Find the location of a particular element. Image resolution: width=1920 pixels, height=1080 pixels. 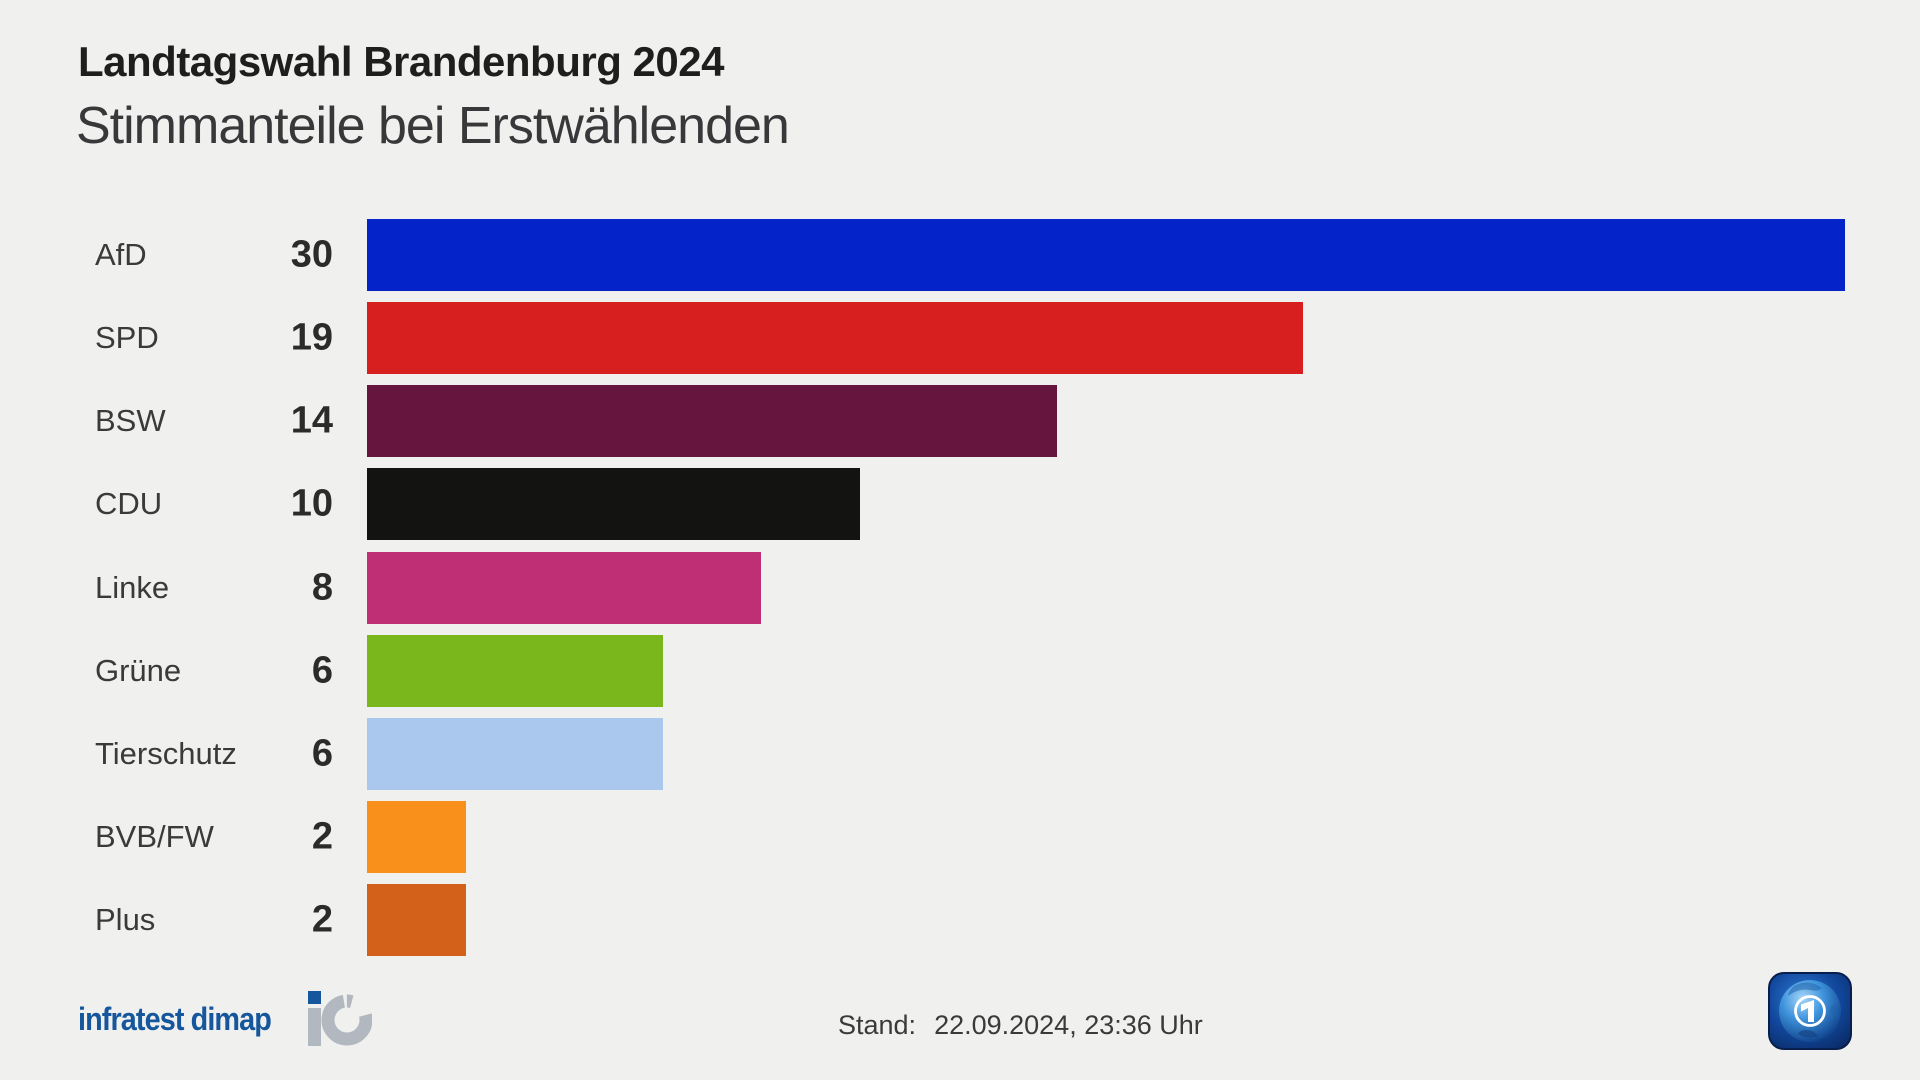

status-timestamp: Stand: 22.09.2024, 23:36 Uhr is located at coordinates (1020, 1025).